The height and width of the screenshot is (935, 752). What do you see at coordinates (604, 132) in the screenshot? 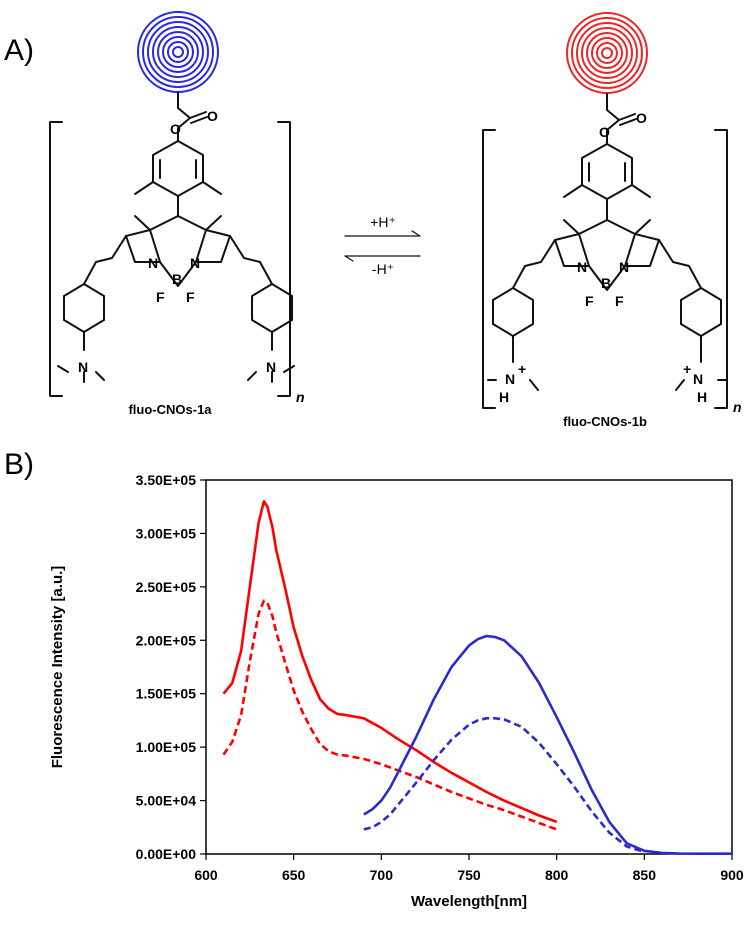
I see `ester-oxygen-1b: O` at bounding box center [604, 132].